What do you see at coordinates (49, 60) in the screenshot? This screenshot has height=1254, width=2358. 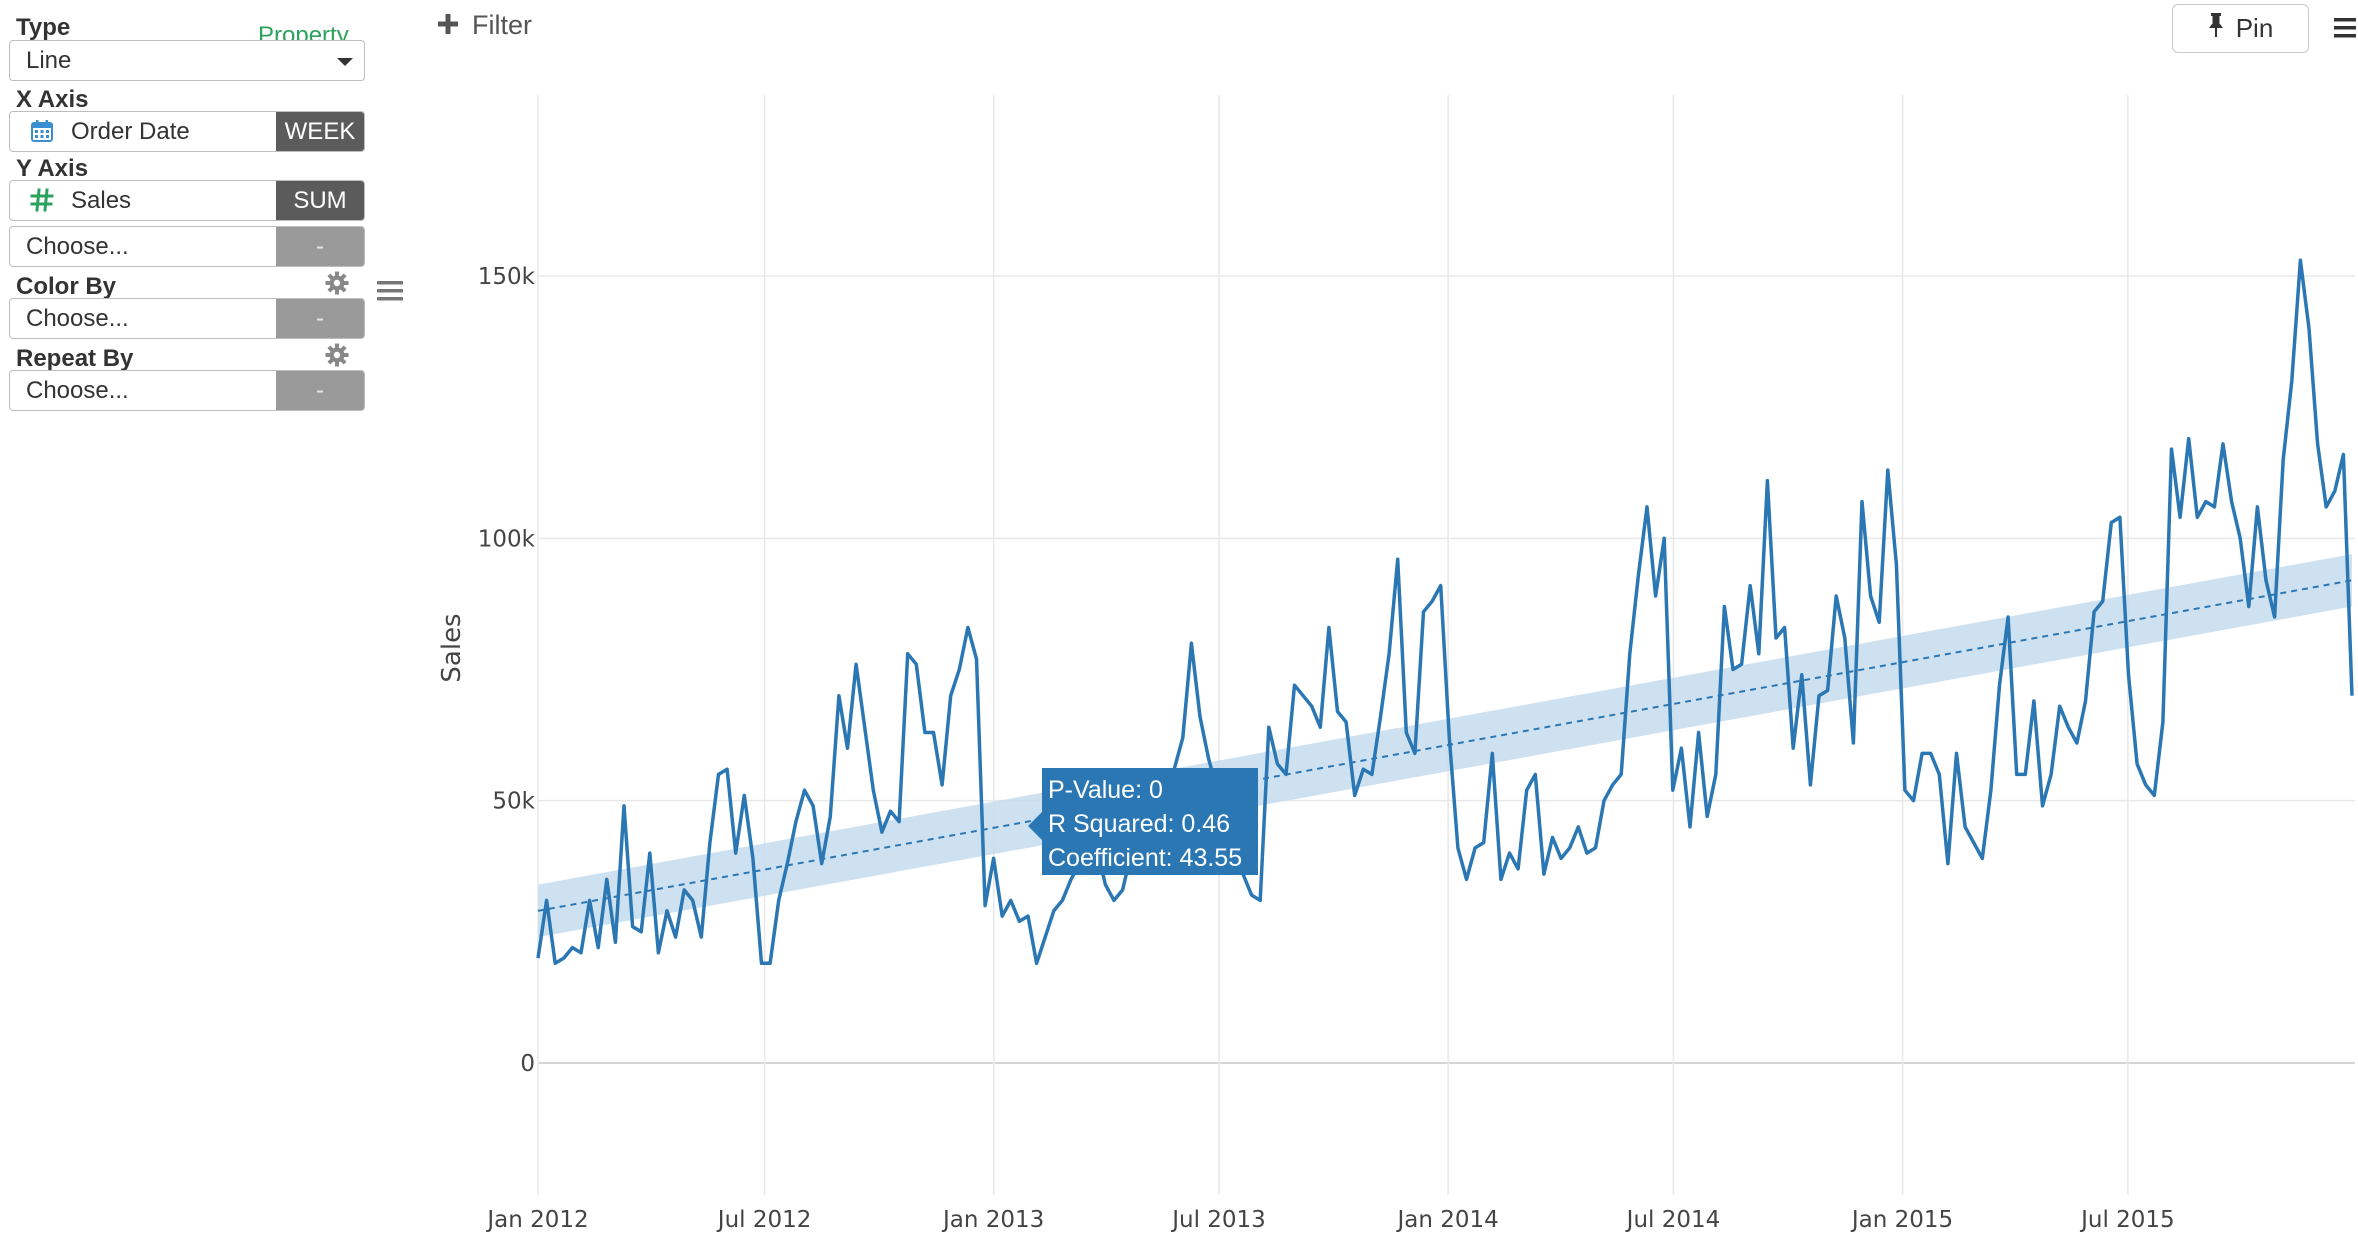 I see `chart-type-value: Line` at bounding box center [49, 60].